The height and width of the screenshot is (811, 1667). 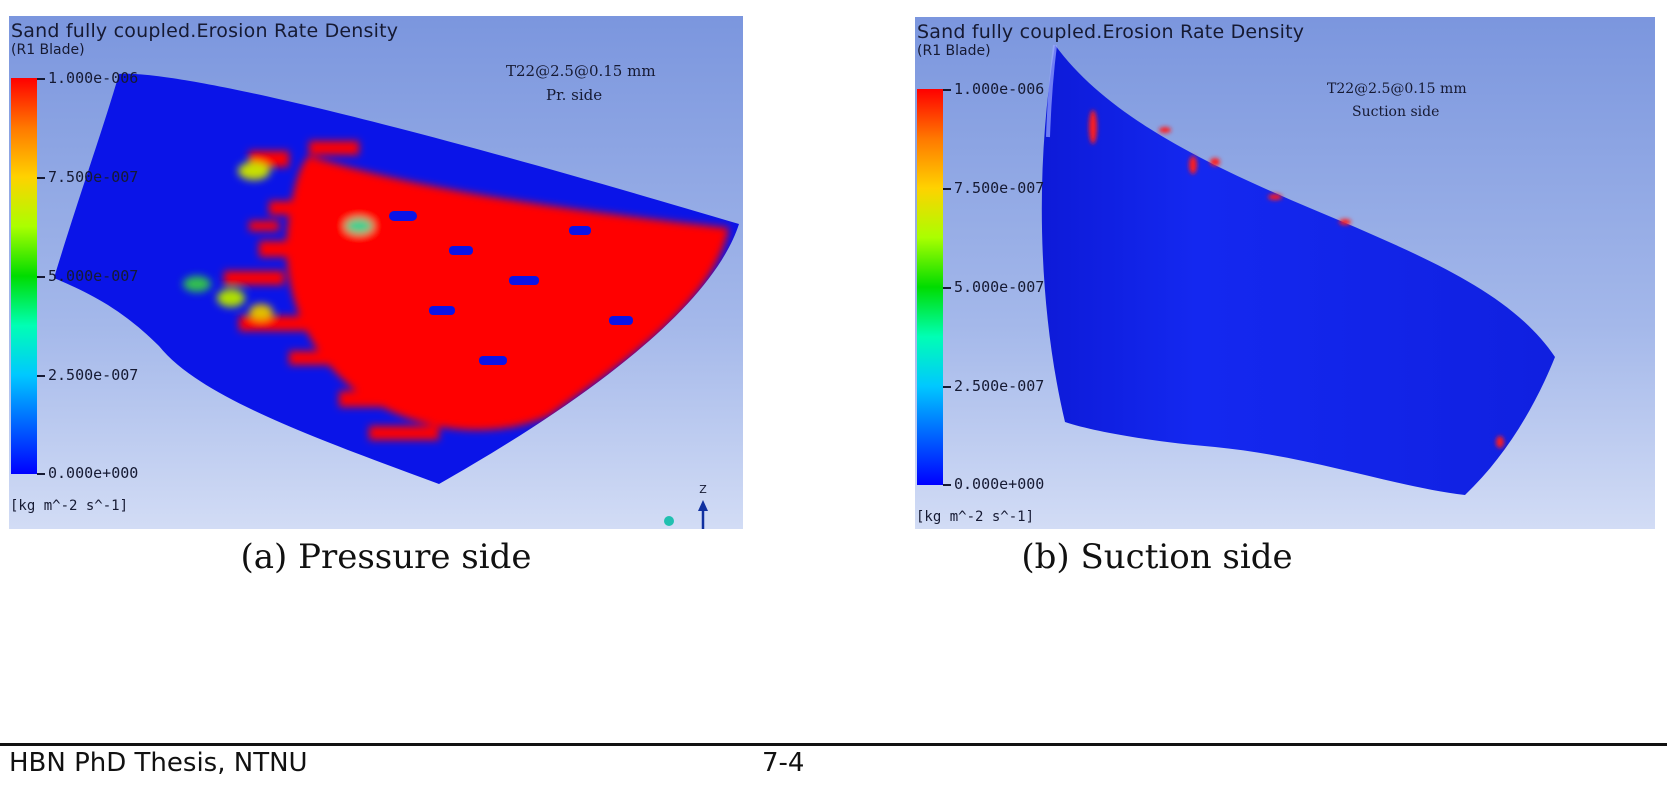 I want to click on page-number: 7-4, so click(x=783, y=763).